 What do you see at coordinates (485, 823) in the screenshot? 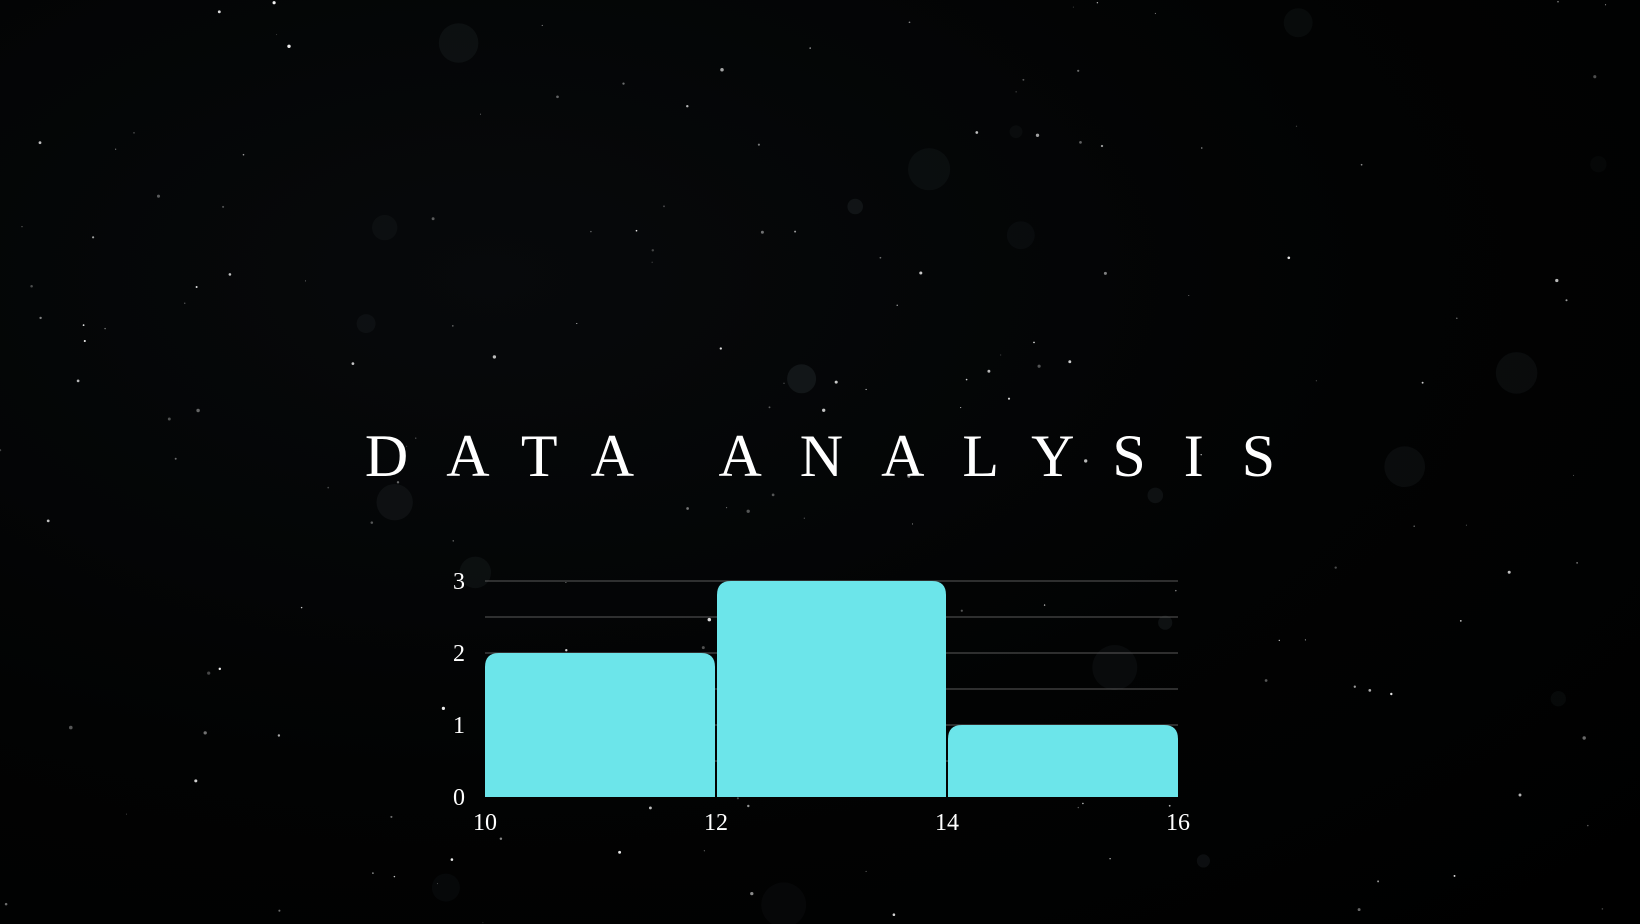
I see `x-tick-label: 10` at bounding box center [485, 823].